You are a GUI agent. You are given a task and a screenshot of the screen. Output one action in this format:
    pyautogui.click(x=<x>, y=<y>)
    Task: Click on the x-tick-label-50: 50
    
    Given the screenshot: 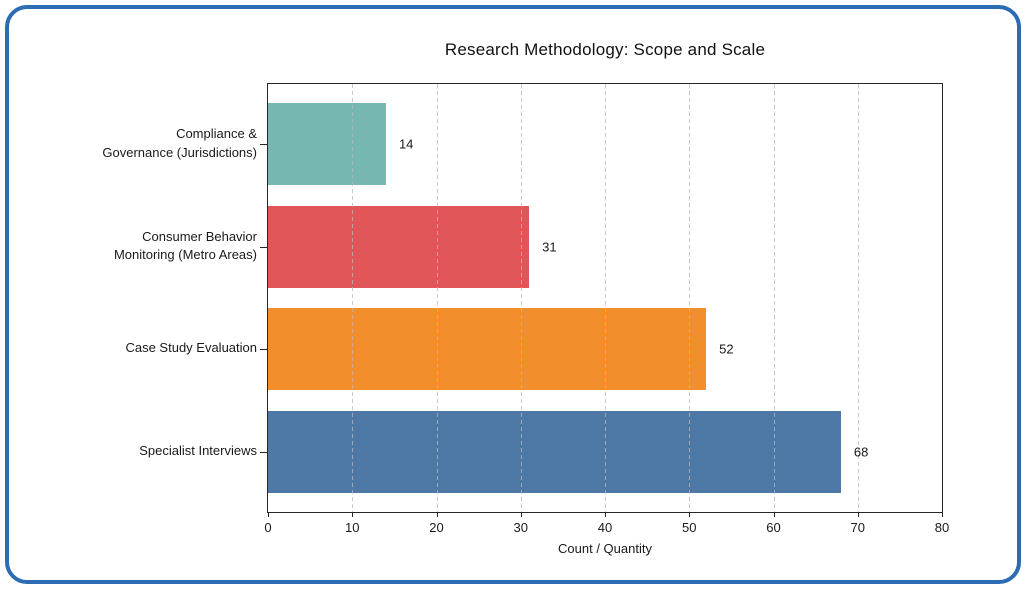 What is the action you would take?
    pyautogui.click(x=689, y=527)
    